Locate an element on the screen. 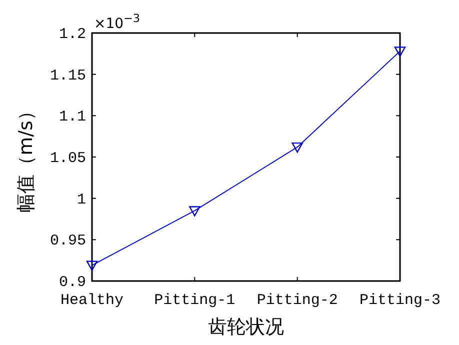 Image resolution: width=459 pixels, height=345 pixels. x-axis-title: 齿轮状况 is located at coordinates (246, 327).